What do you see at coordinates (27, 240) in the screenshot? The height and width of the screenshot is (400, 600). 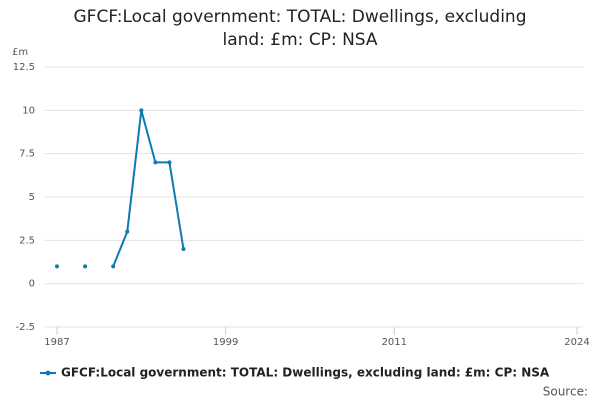 I see `y-tick-label: 2.5` at bounding box center [27, 240].